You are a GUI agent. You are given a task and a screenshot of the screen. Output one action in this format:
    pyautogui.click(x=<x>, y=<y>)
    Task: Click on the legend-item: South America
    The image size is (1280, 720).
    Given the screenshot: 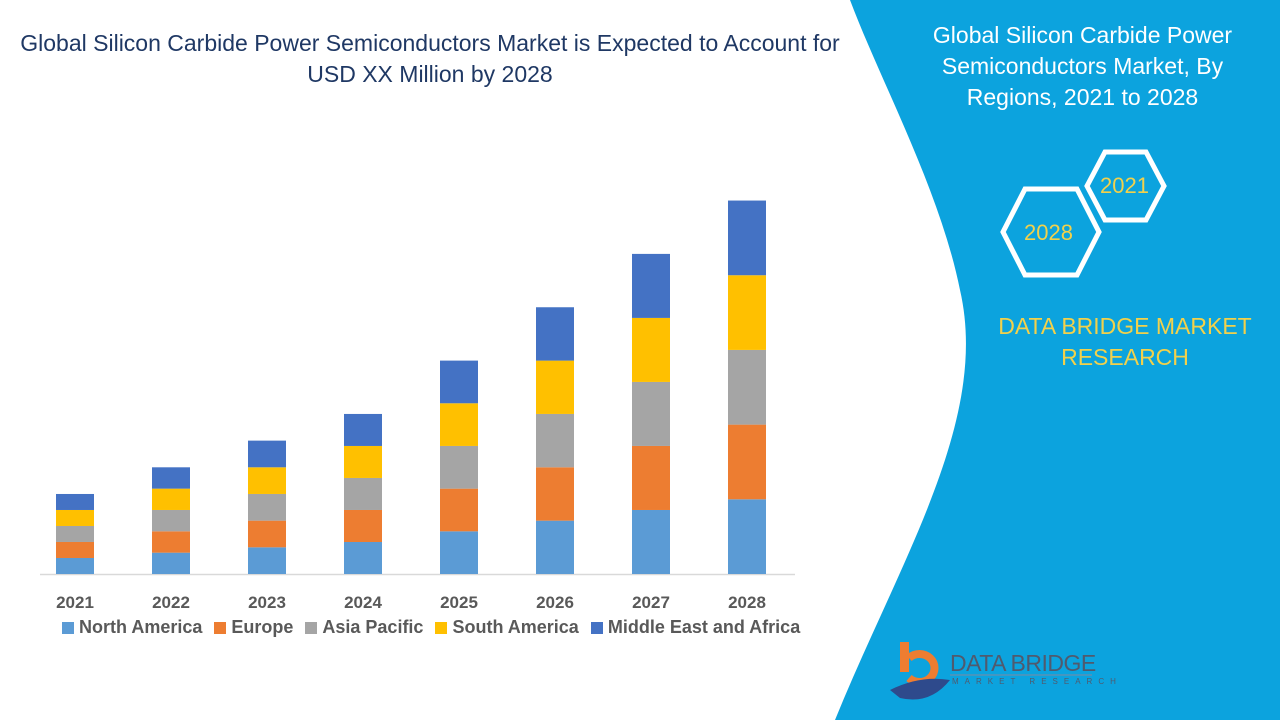 What is the action you would take?
    pyautogui.click(x=507, y=627)
    